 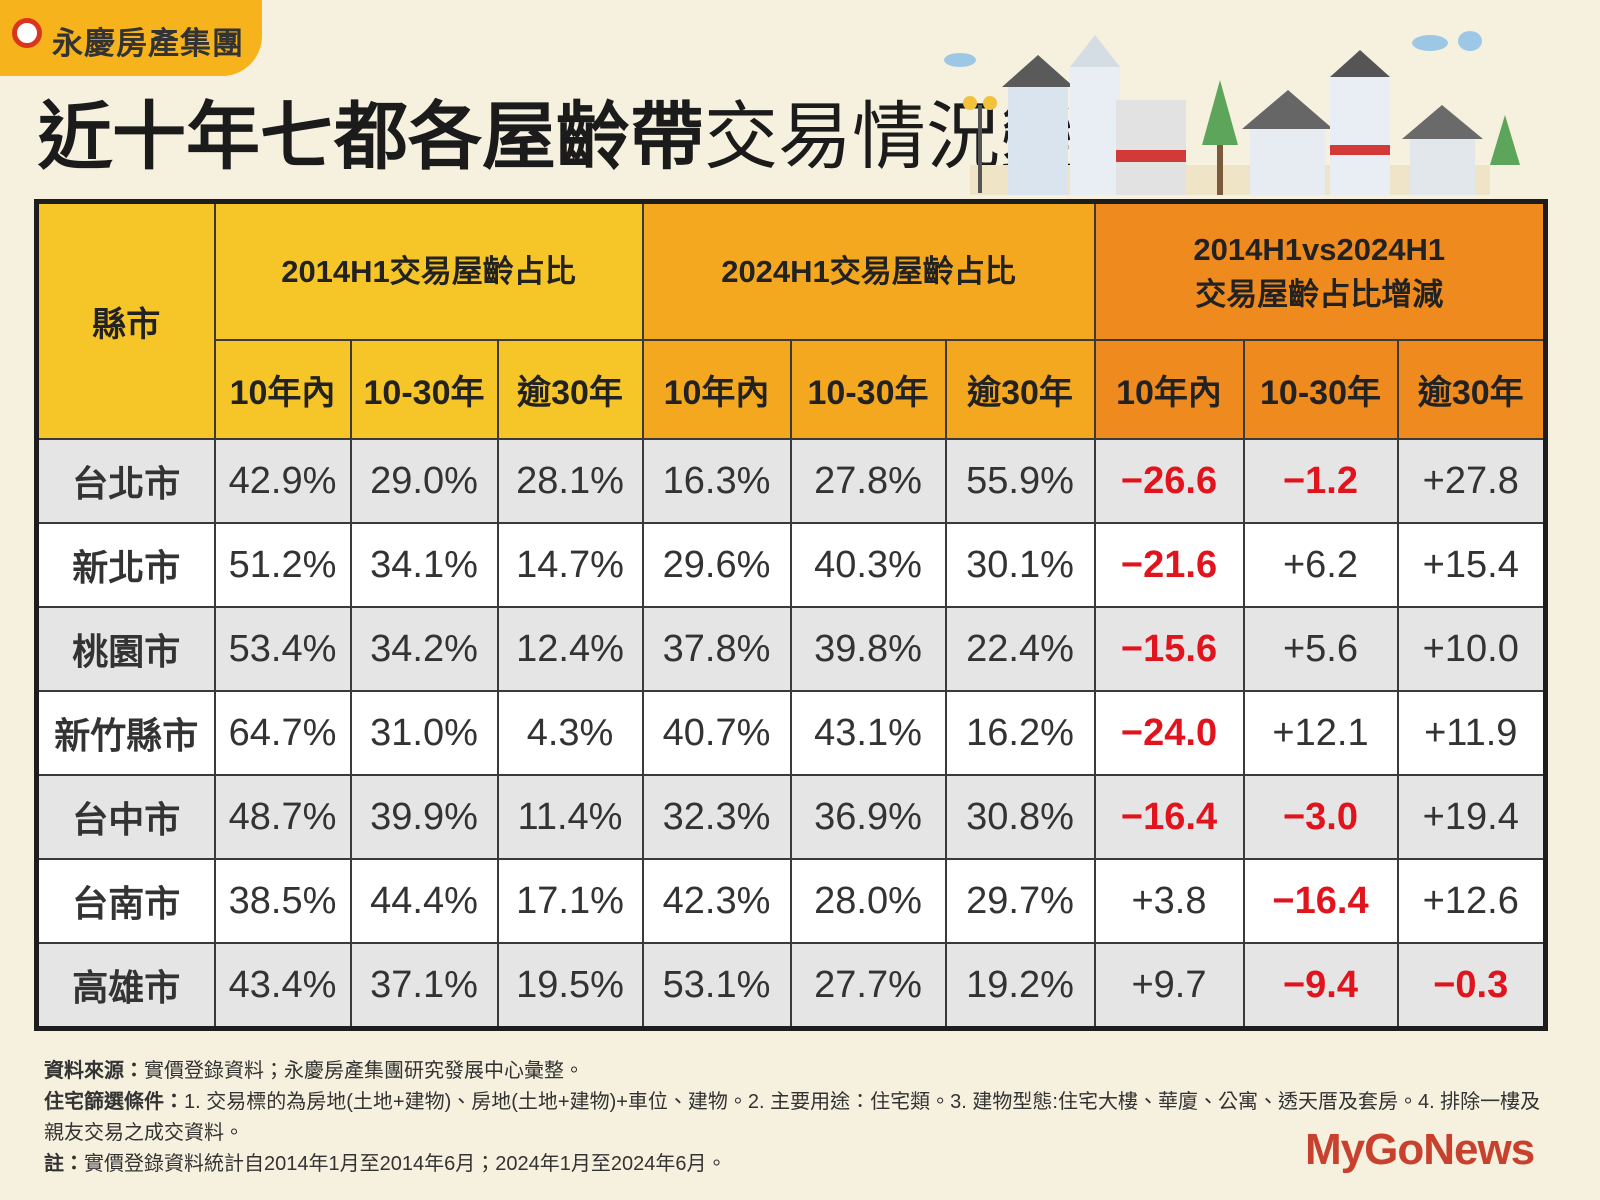 What do you see at coordinates (1320, 270) in the screenshot?
I see `group-header: 2014H1vs2024H1 交易屋齡占比增減` at bounding box center [1320, 270].